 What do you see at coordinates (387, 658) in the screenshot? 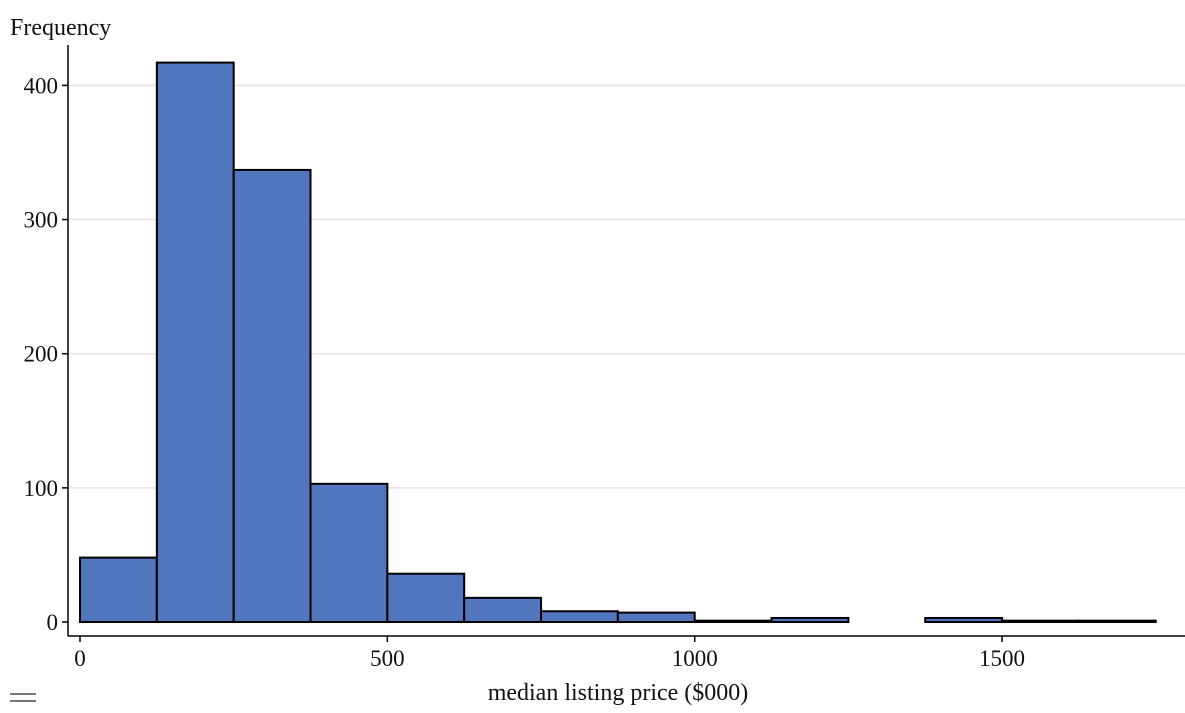
I see `x-tick-label: 500` at bounding box center [387, 658].